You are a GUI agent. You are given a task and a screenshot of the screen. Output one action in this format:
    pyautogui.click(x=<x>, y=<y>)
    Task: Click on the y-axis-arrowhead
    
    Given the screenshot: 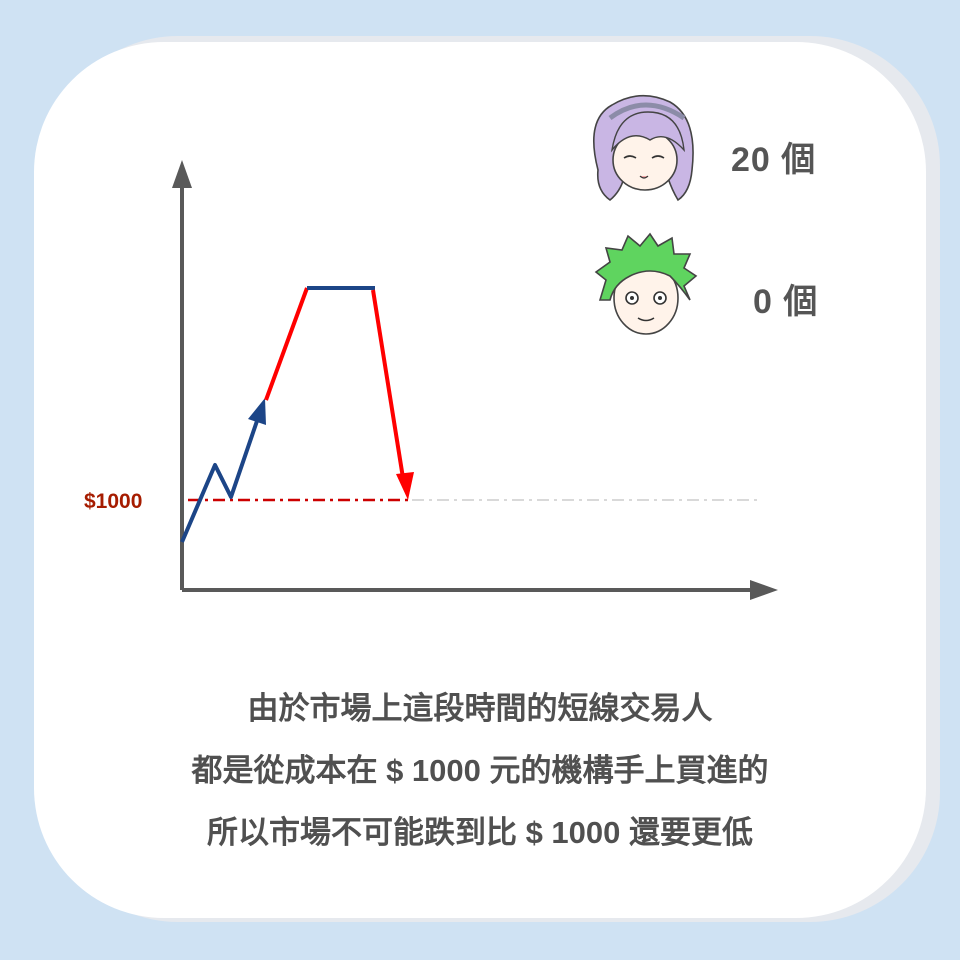 What is the action you would take?
    pyautogui.click(x=182, y=174)
    